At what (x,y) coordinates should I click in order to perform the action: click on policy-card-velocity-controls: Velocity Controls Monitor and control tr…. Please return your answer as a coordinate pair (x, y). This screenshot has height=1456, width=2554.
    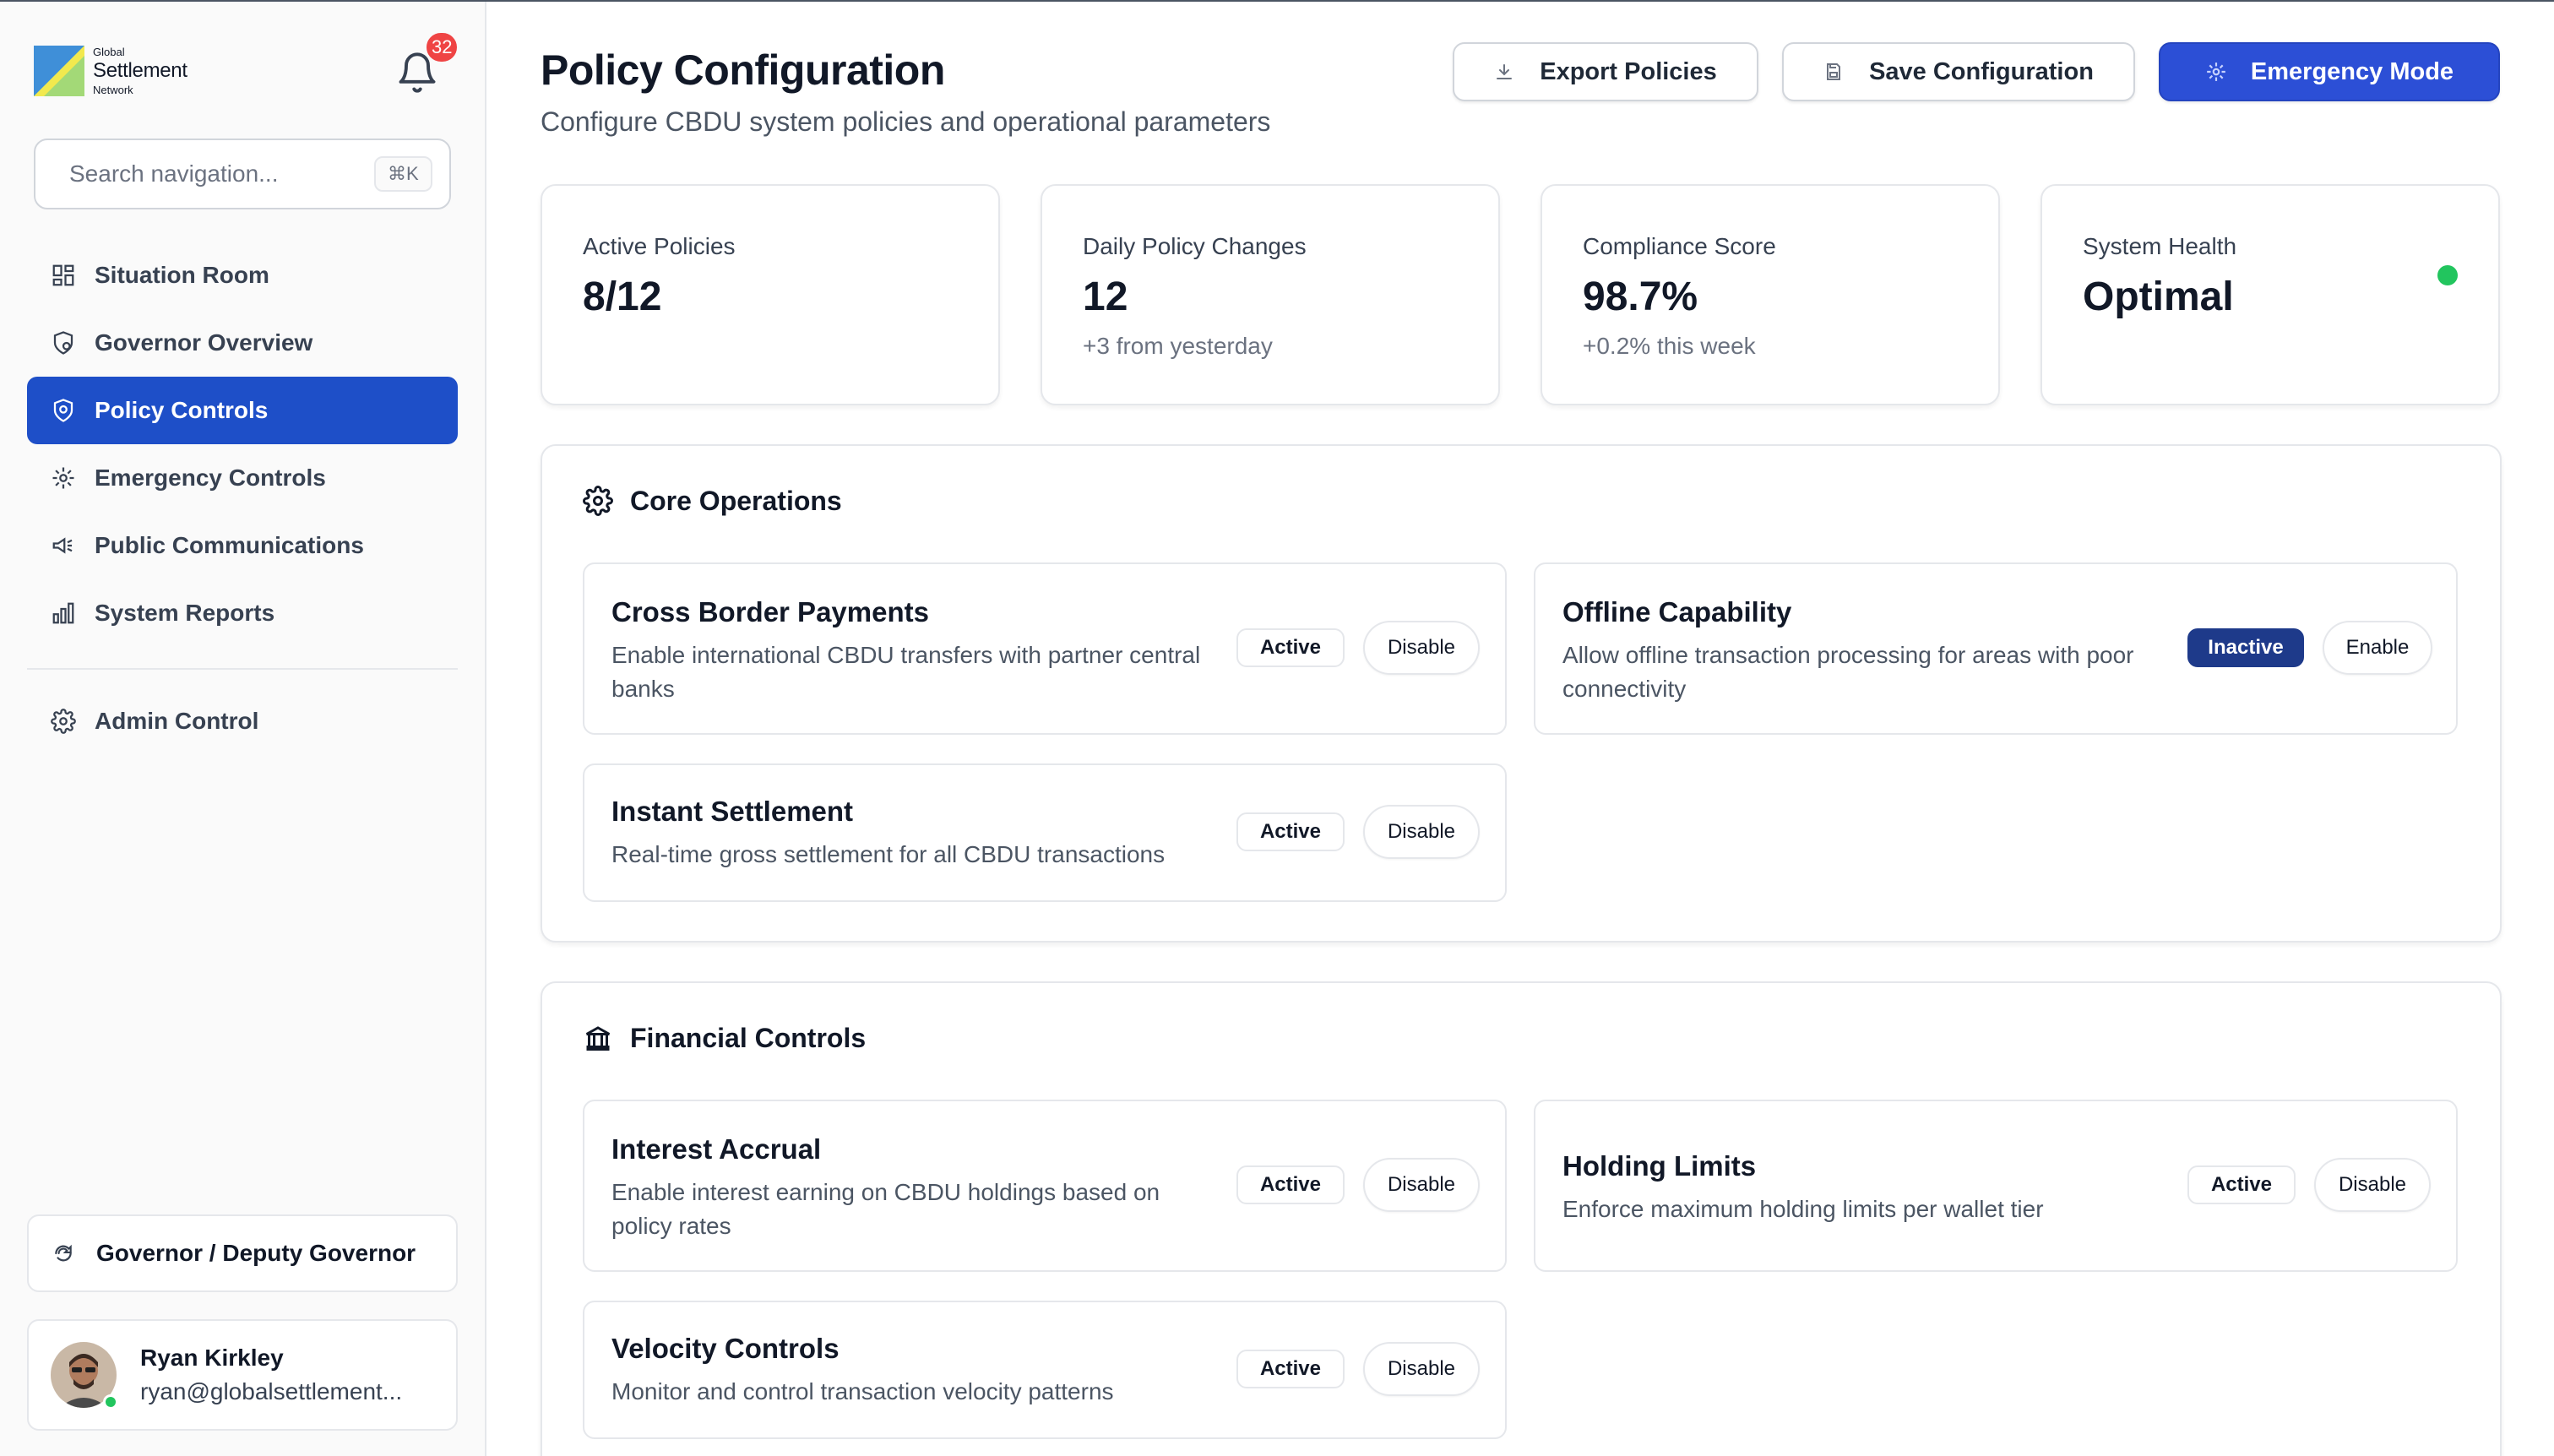
    Looking at the image, I should click on (1045, 1370).